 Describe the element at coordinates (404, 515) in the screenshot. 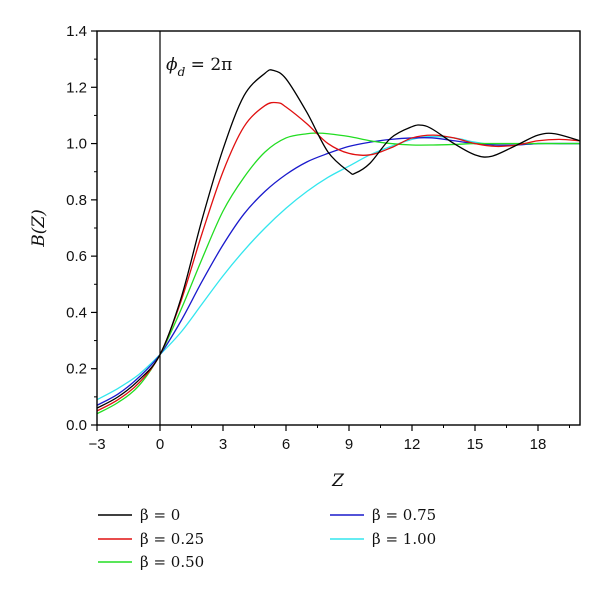

I see `legend-label: β = 0.75` at that location.